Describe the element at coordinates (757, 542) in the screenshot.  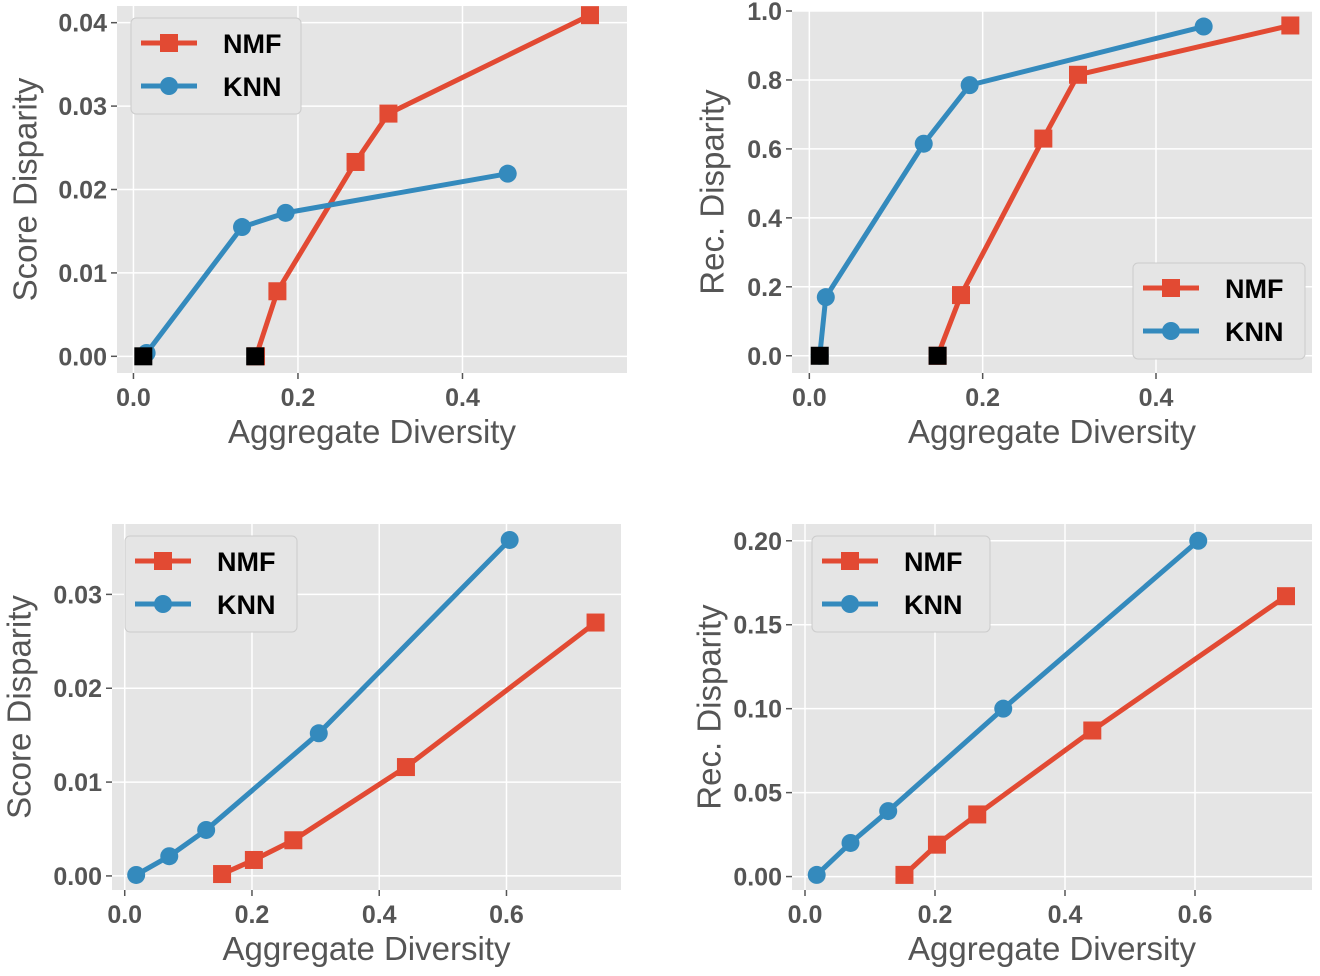
I see `y-tick-label: 0.20` at that location.